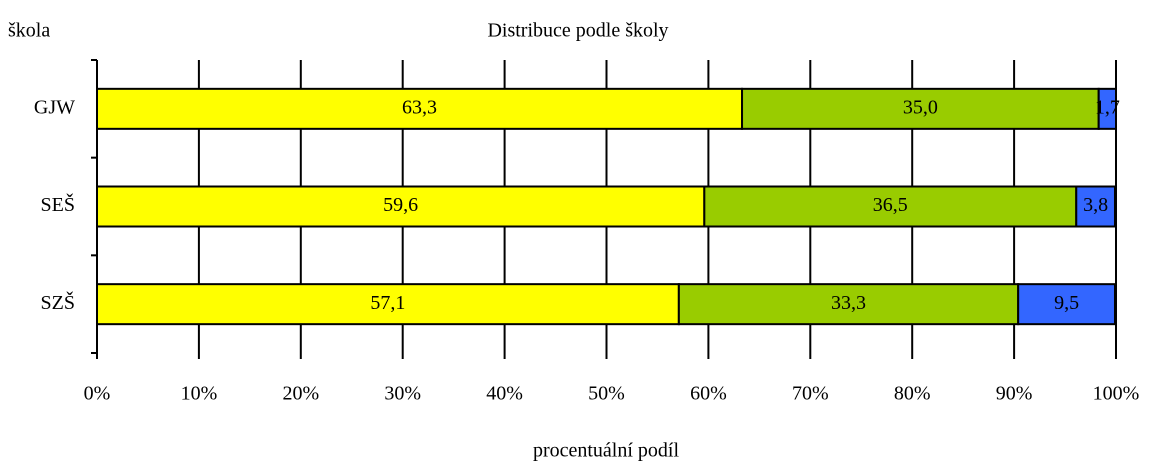 The height and width of the screenshot is (470, 1150). What do you see at coordinates (810, 394) in the screenshot?
I see `x-tick-label: 70%` at bounding box center [810, 394].